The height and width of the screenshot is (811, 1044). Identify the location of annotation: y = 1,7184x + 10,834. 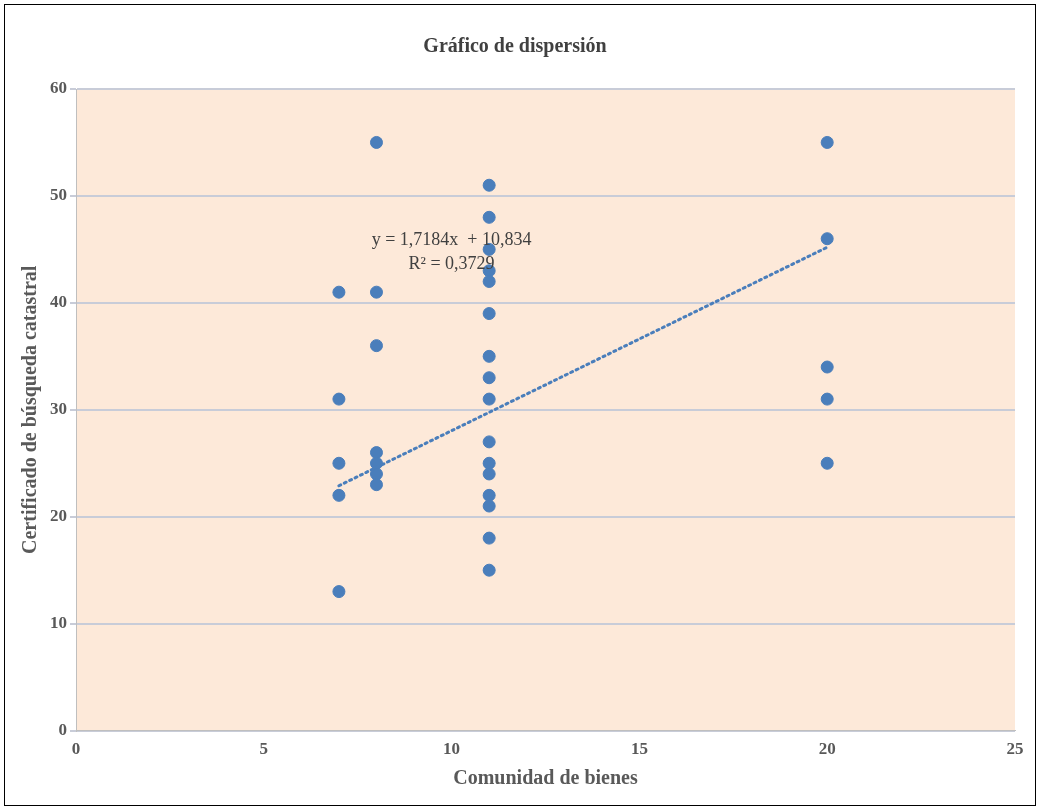
(451, 238).